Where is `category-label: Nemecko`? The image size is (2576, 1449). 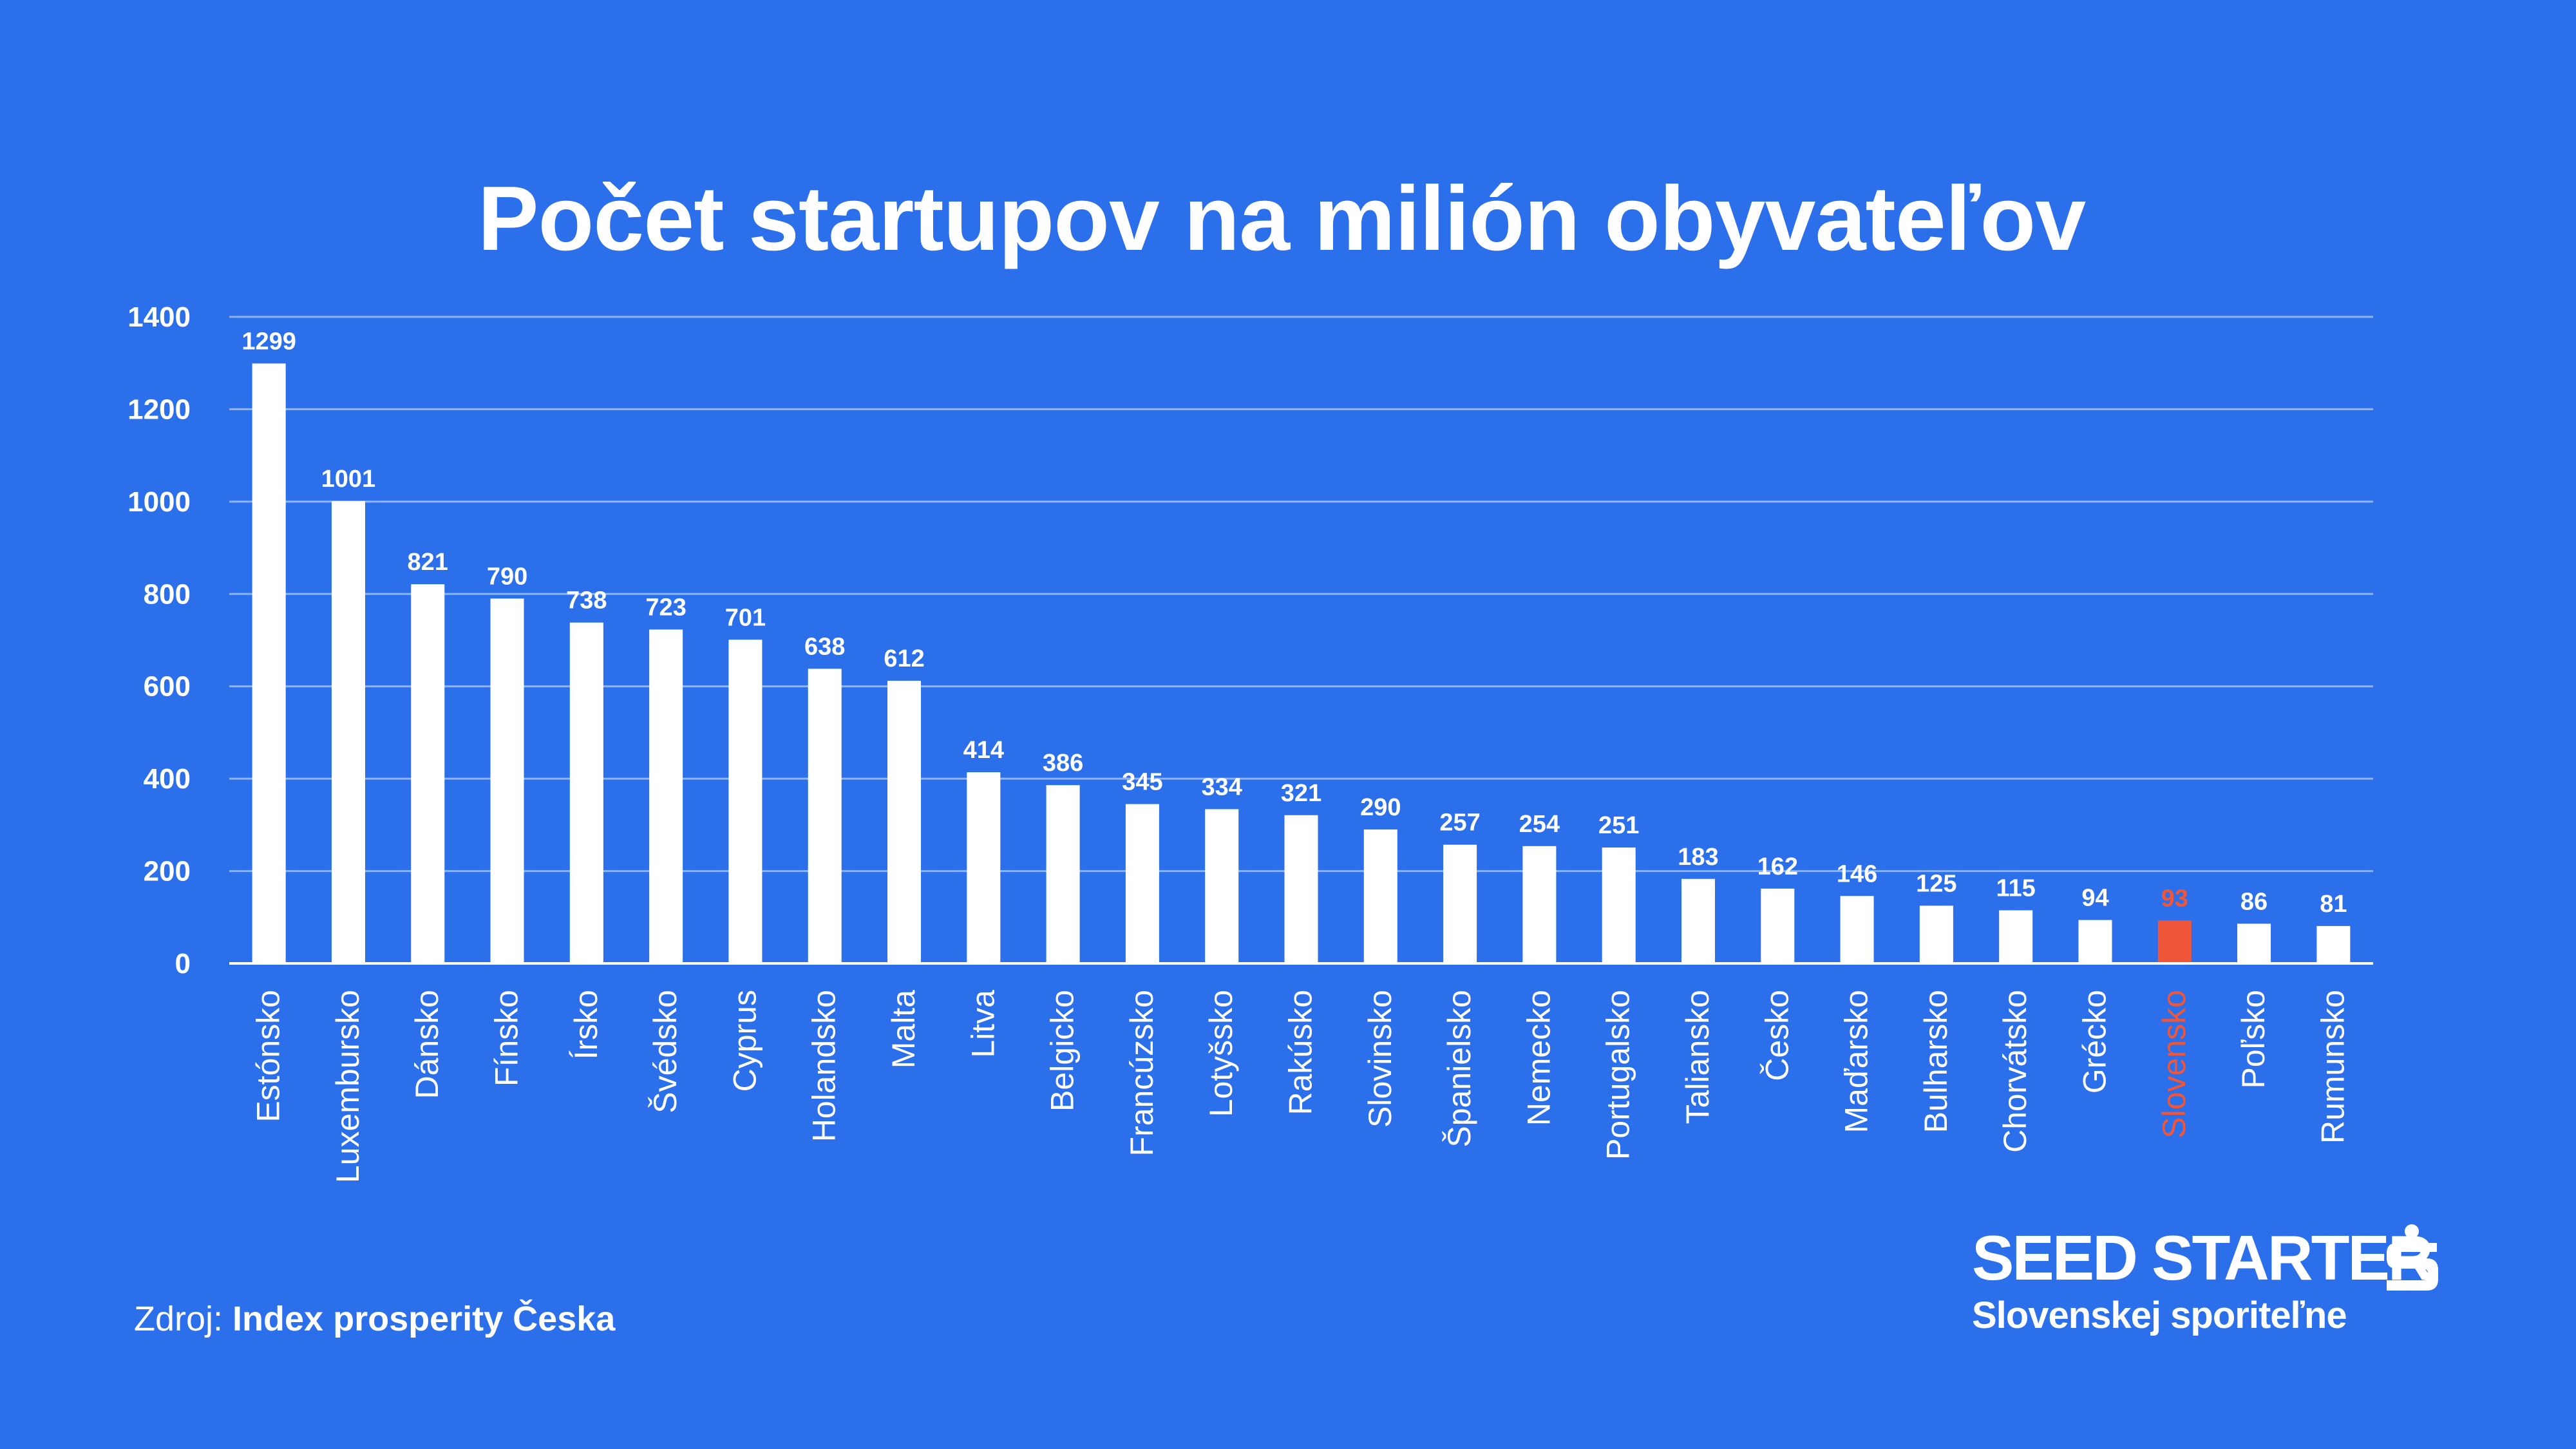
category-label: Nemecko is located at coordinates (1539, 1058).